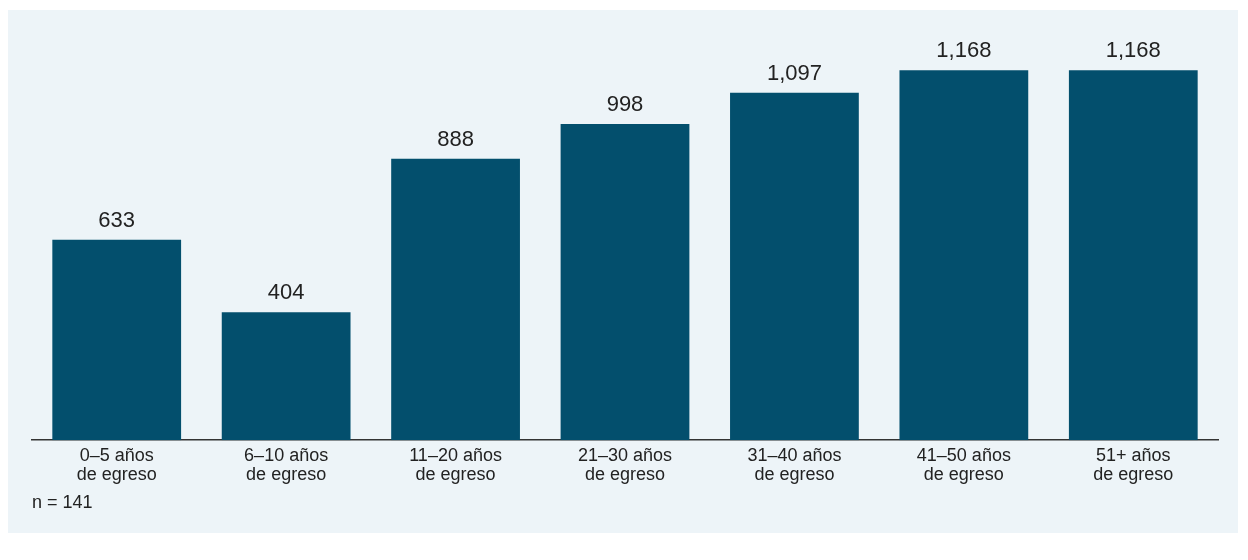  What do you see at coordinates (625, 464) in the screenshot?
I see `x-tick-label: 21–30 años de egreso` at bounding box center [625, 464].